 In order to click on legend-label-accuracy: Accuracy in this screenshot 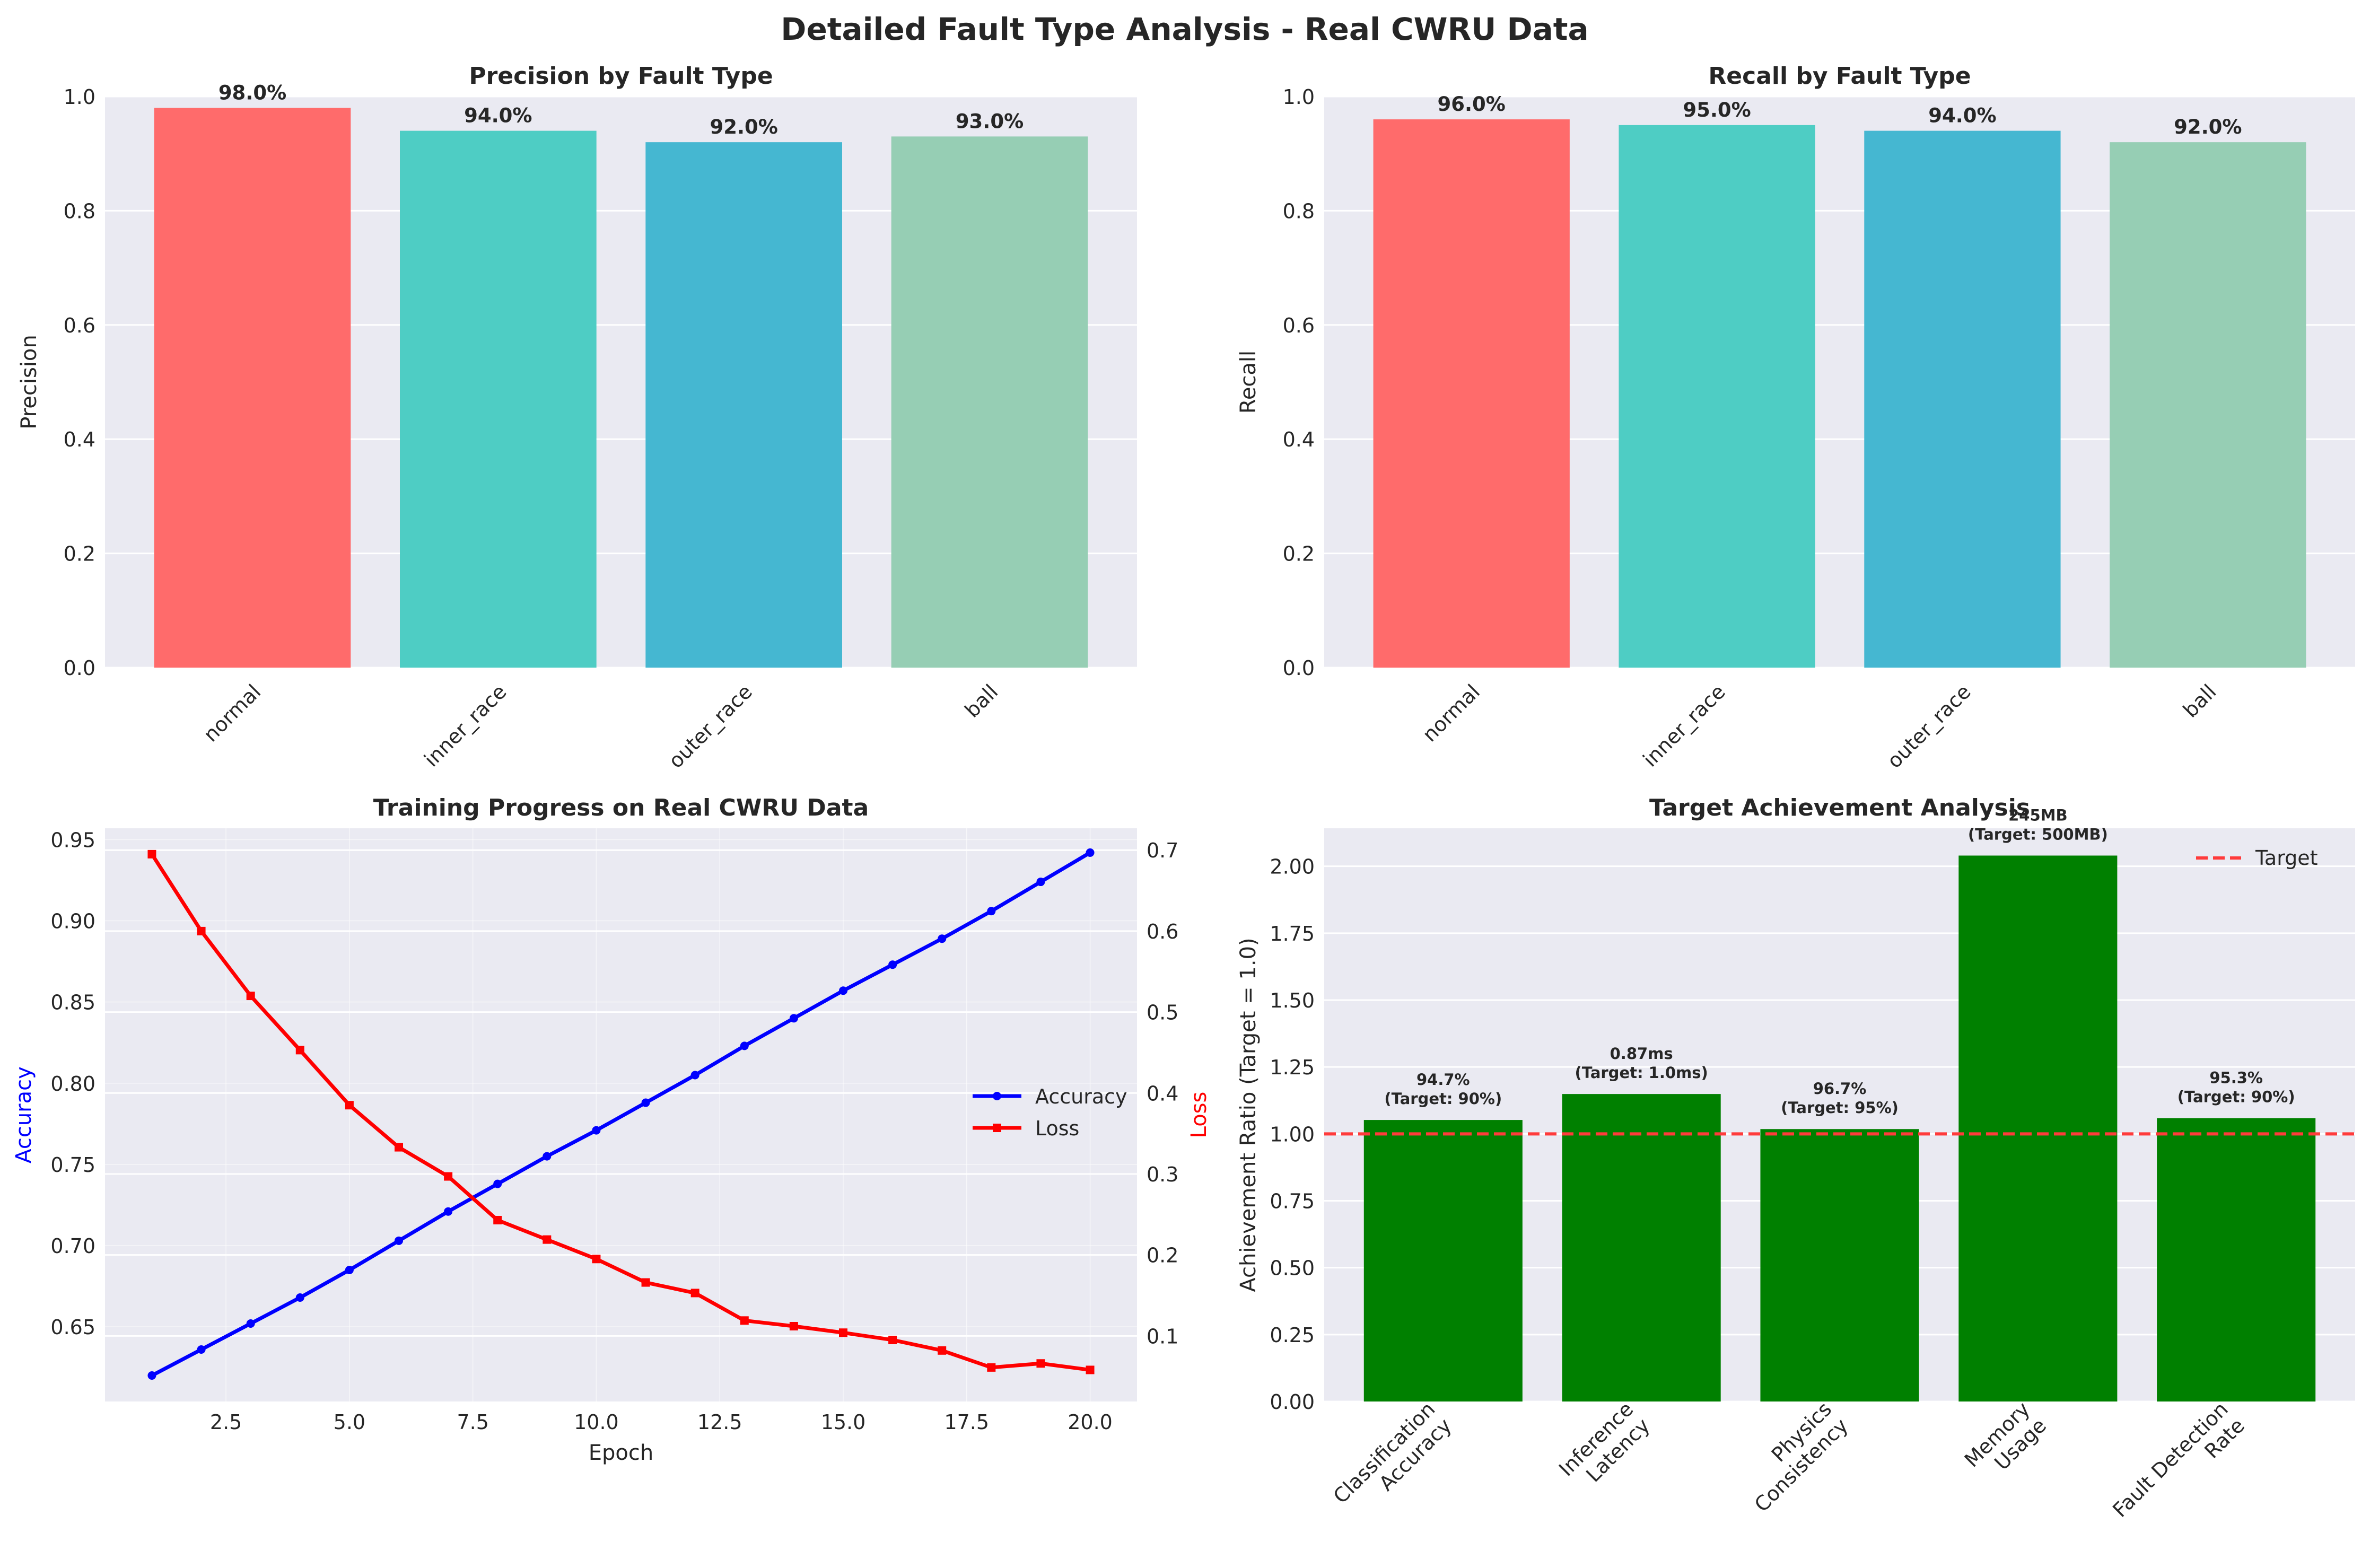, I will do `click(1081, 1096)`.